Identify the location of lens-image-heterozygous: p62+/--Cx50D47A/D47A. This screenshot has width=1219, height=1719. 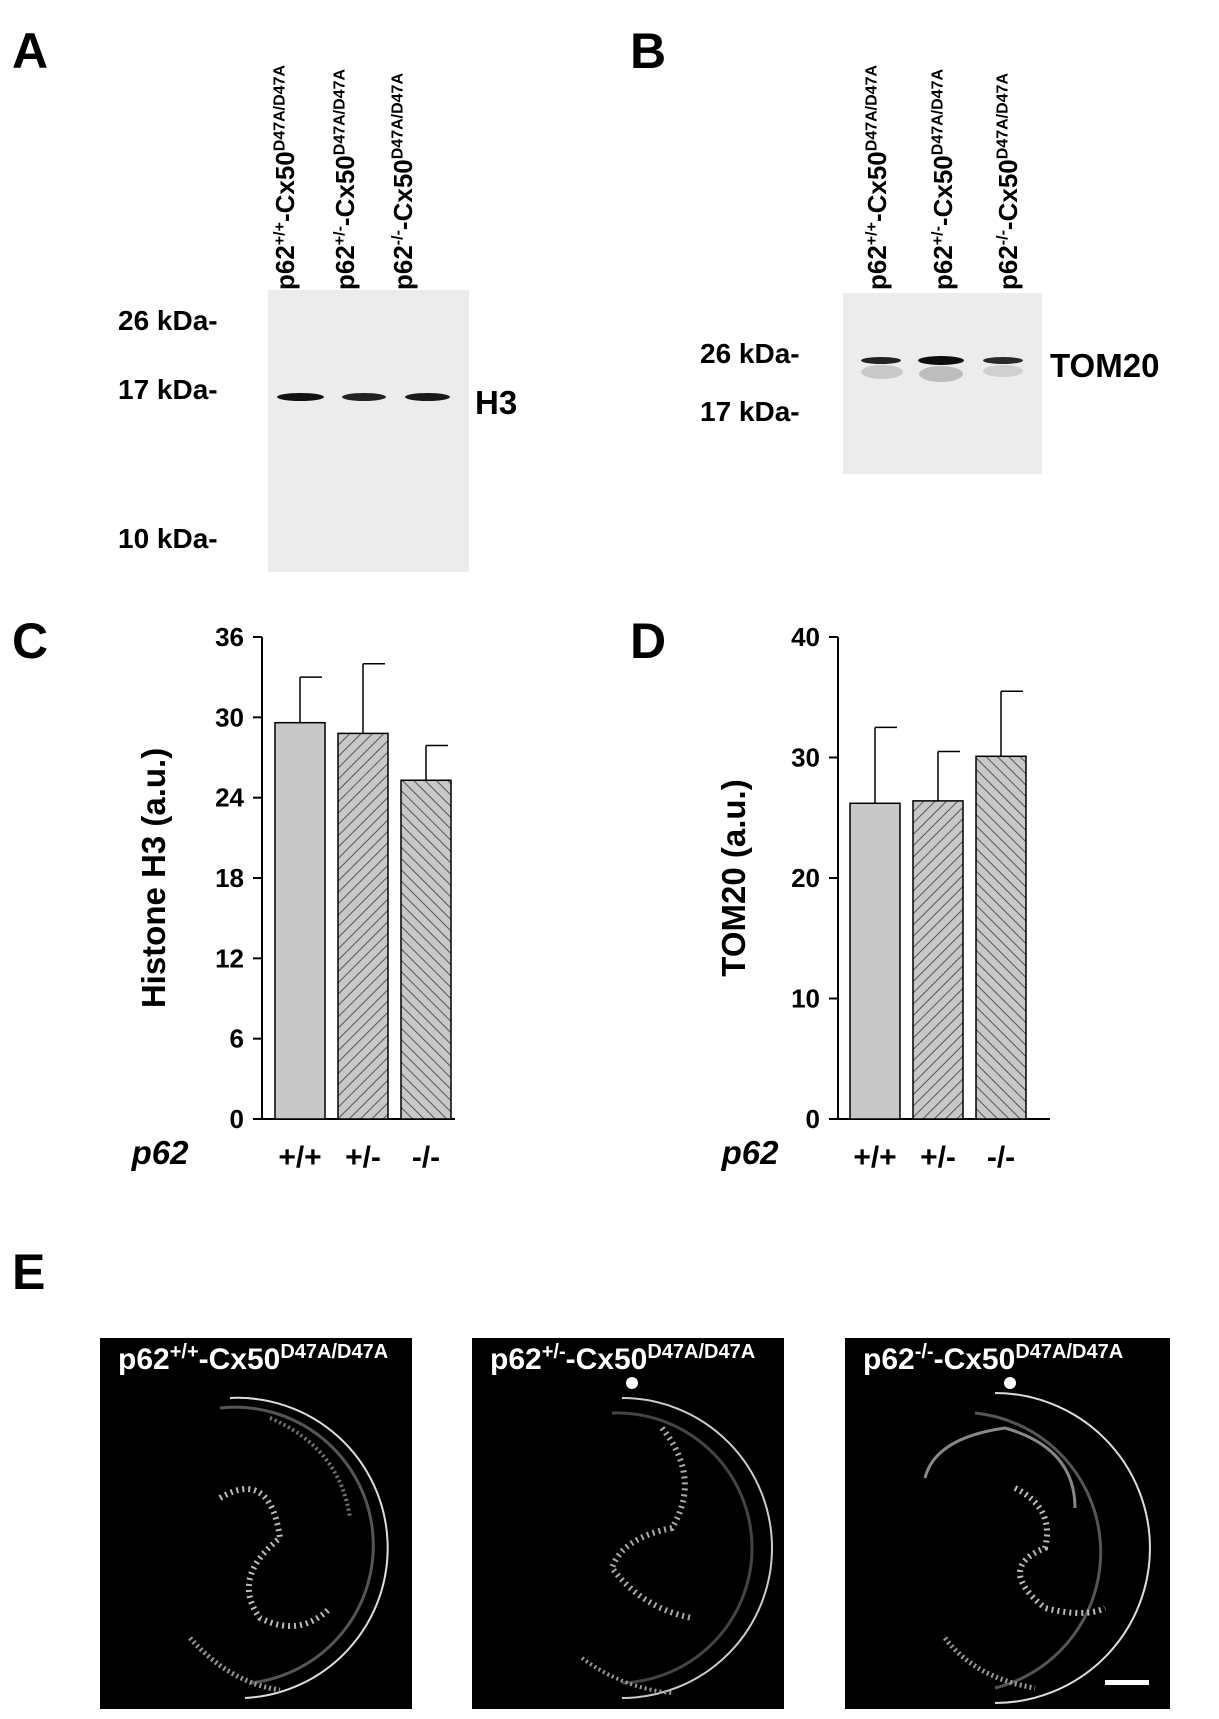
(628, 1523).